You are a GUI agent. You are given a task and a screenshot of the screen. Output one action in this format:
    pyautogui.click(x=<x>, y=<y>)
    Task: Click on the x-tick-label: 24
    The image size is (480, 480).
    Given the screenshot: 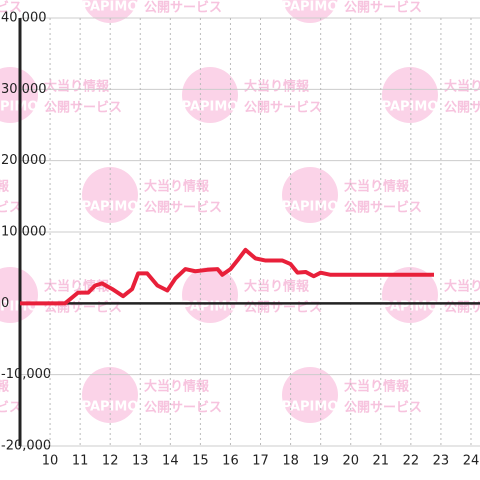 What is the action you would take?
    pyautogui.click(x=471, y=461)
    